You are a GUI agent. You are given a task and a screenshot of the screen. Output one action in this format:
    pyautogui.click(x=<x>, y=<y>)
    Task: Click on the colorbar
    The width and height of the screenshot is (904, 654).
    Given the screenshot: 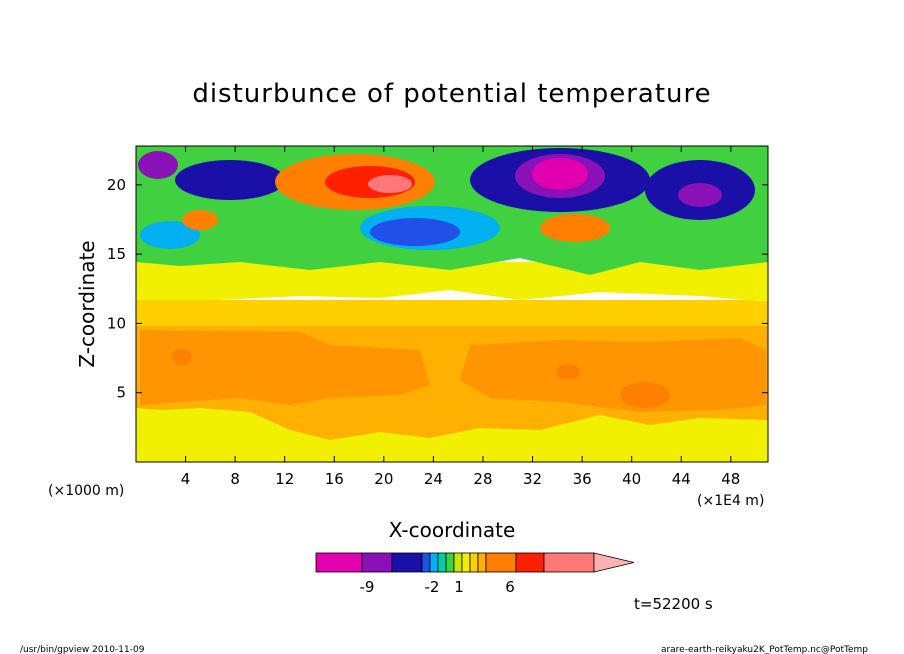 What is the action you would take?
    pyautogui.click(x=475, y=562)
    